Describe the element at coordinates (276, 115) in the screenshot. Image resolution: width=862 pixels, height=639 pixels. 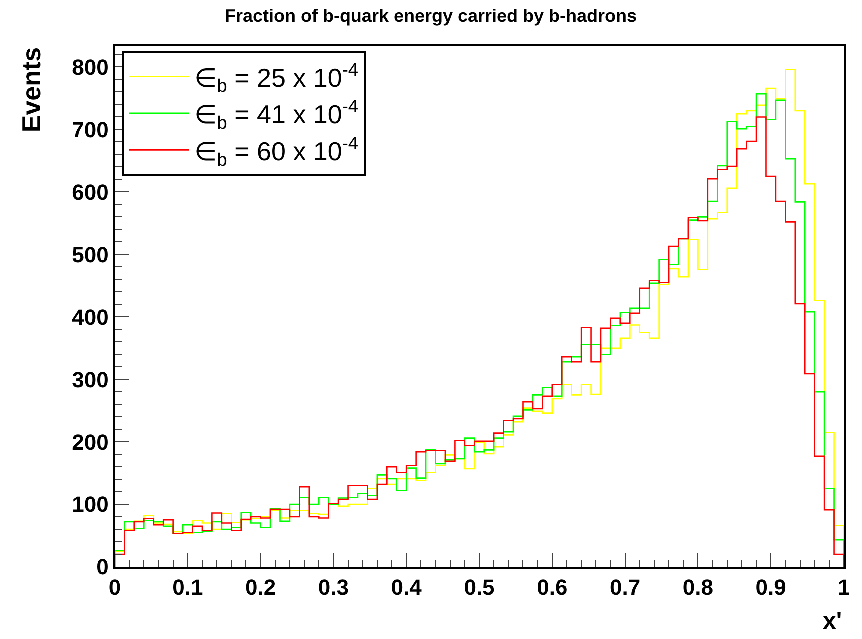
I see `legend-label: ∈$_{b}$ = 41 x 10$^{-4}$` at that location.